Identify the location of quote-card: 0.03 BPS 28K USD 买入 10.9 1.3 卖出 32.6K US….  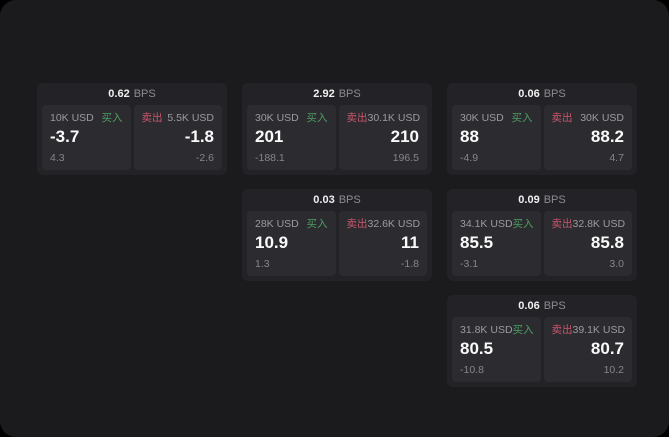
(337, 235).